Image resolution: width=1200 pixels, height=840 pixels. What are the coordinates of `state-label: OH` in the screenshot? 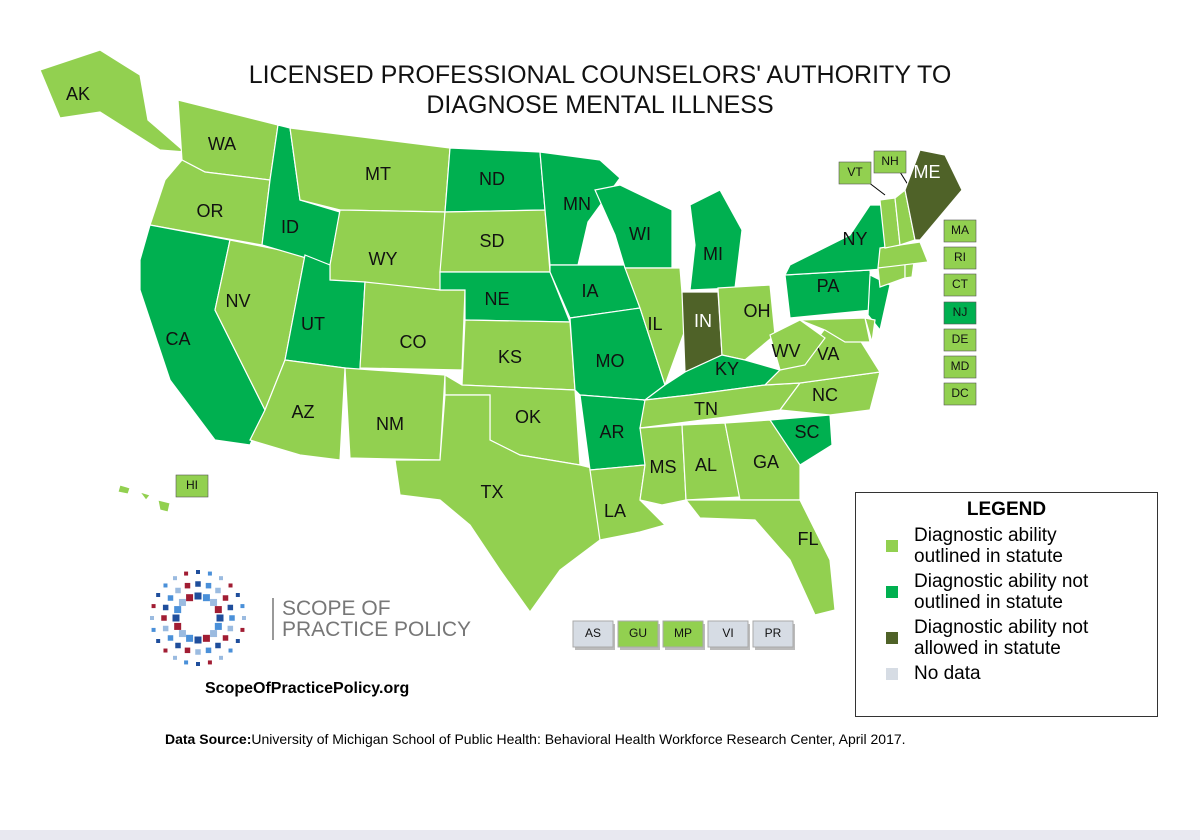 It's located at (757, 311).